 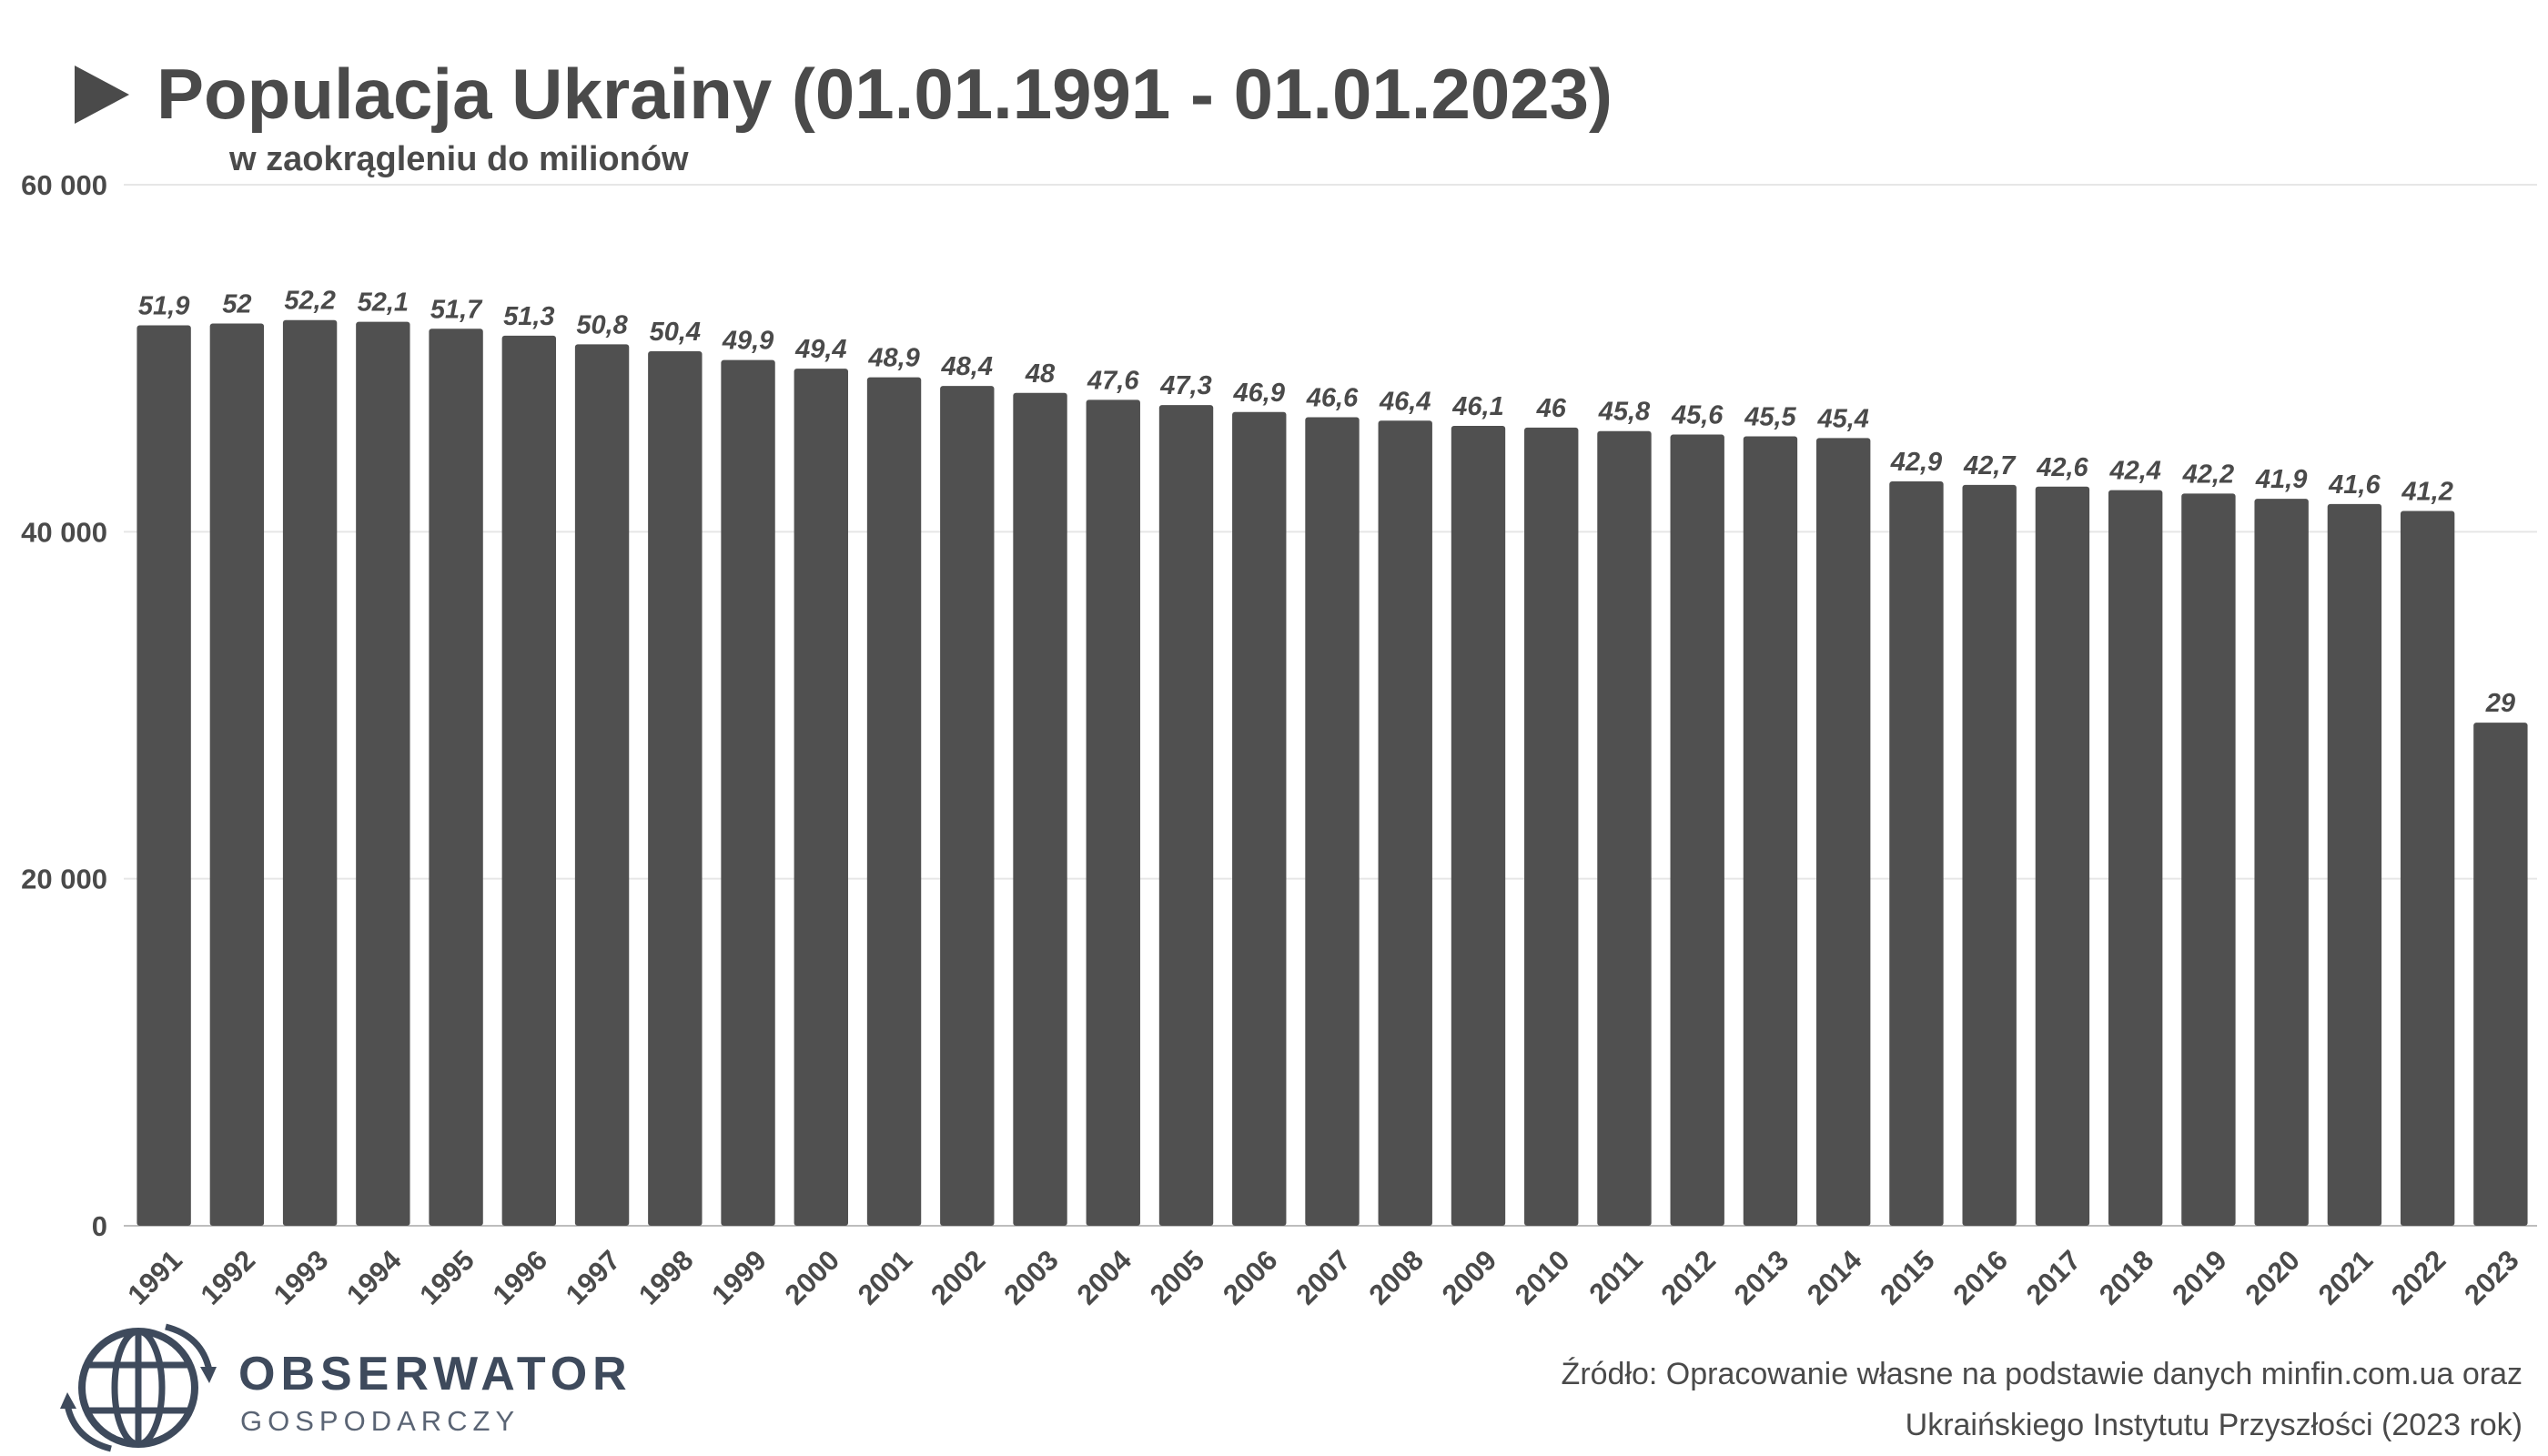 What do you see at coordinates (1470, 1278) in the screenshot?
I see `x-tick-label: 2009` at bounding box center [1470, 1278].